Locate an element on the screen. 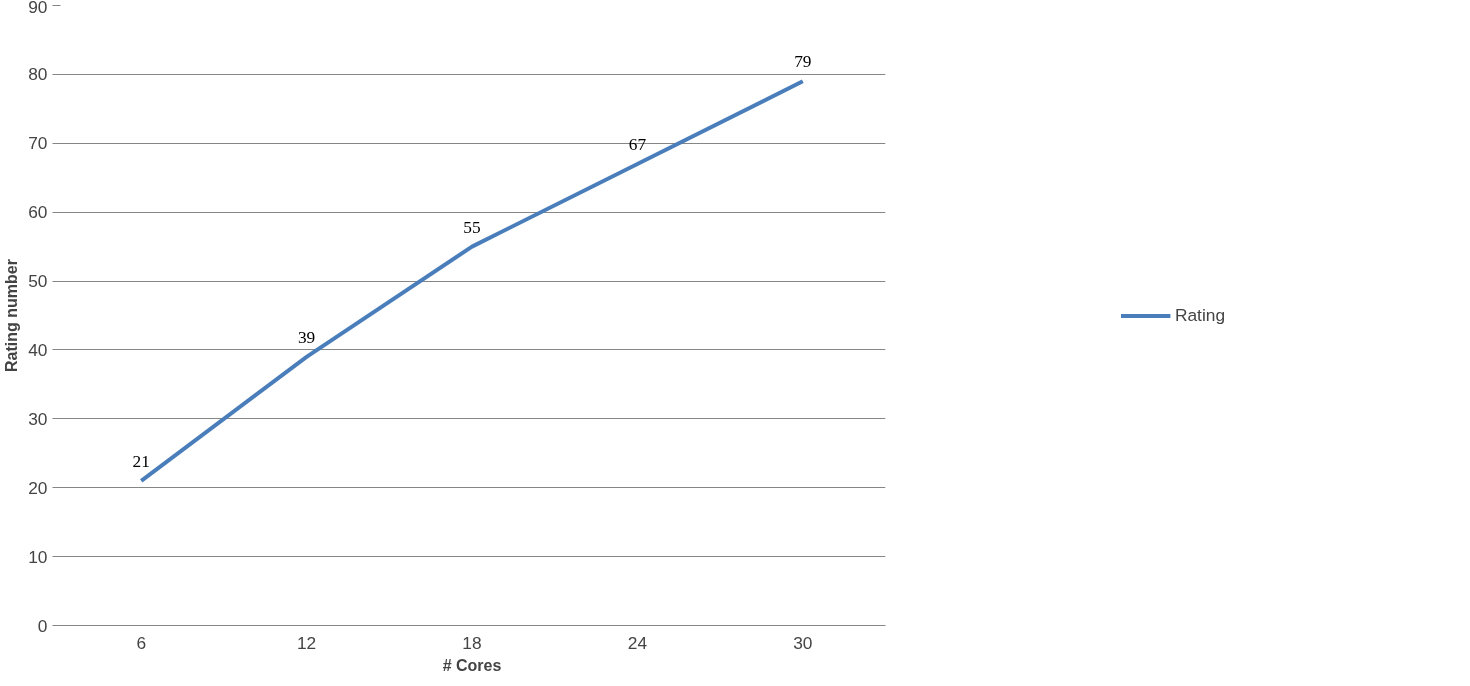  data-label: 21 is located at coordinates (141, 461).